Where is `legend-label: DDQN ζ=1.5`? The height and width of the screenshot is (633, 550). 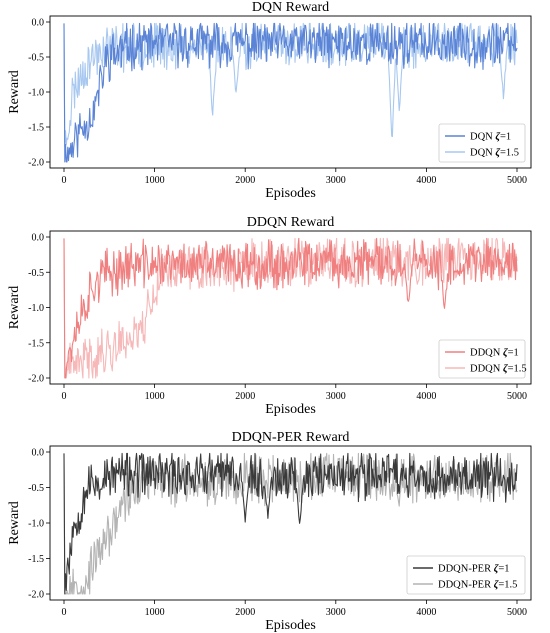 legend-label: DDQN ζ=1.5 is located at coordinates (498, 369).